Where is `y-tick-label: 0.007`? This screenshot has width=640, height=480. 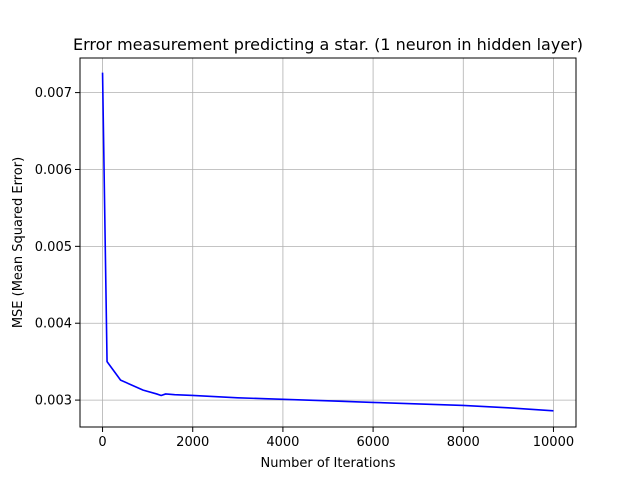
y-tick-label: 0.007 is located at coordinates (53, 93).